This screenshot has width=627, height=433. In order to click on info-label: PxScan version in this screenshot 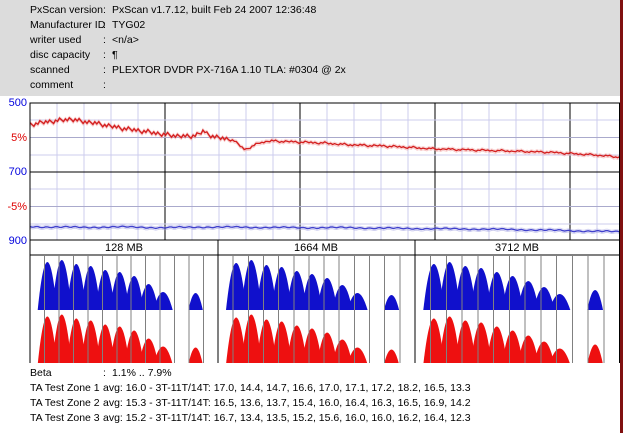, I will do `click(66, 10)`.